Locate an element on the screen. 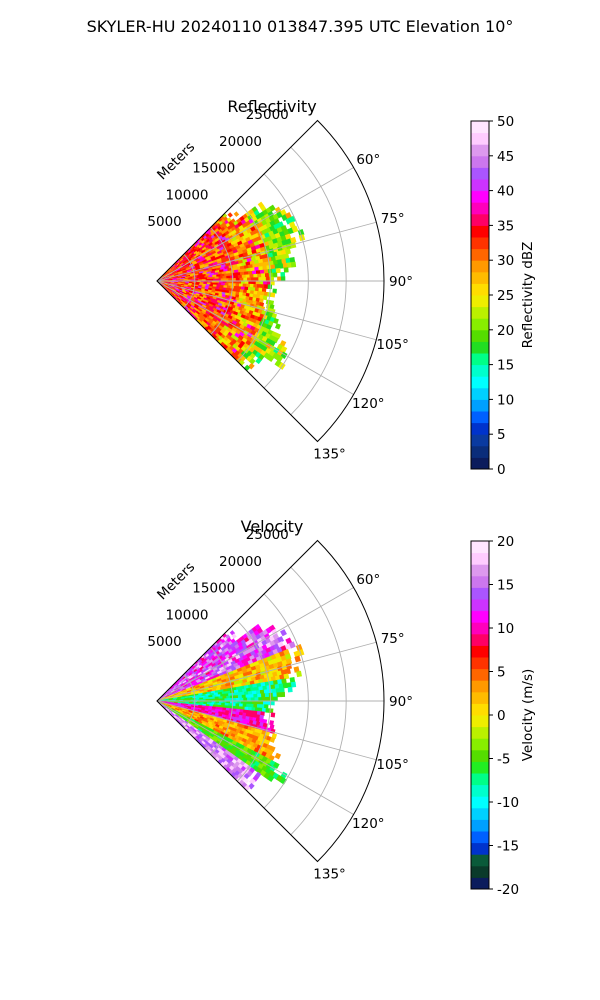  range-tick-label: 15000 is located at coordinates (213, 589).